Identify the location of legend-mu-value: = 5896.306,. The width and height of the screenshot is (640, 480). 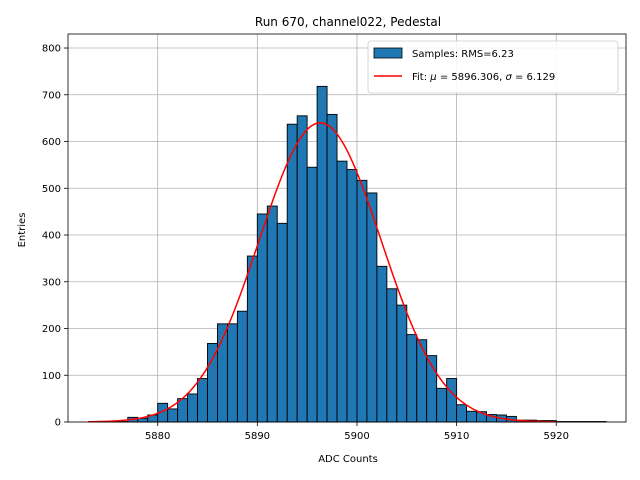
(471, 77).